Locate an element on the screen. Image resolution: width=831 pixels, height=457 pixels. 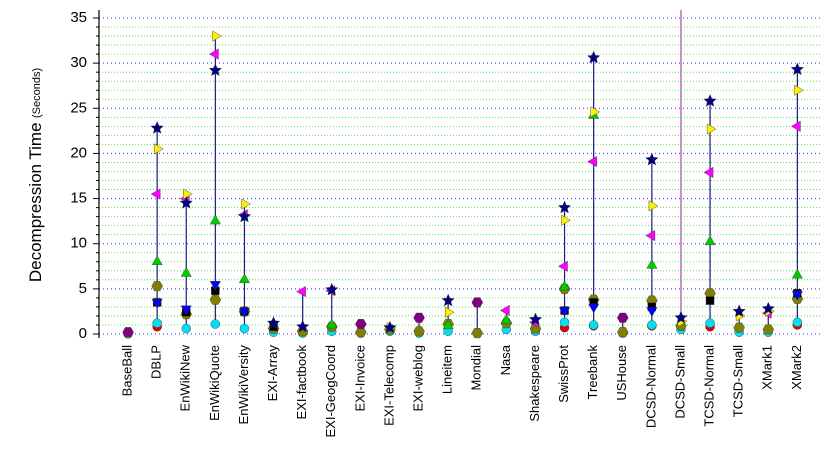
y-tick-label: 35 is located at coordinates (78, 17).